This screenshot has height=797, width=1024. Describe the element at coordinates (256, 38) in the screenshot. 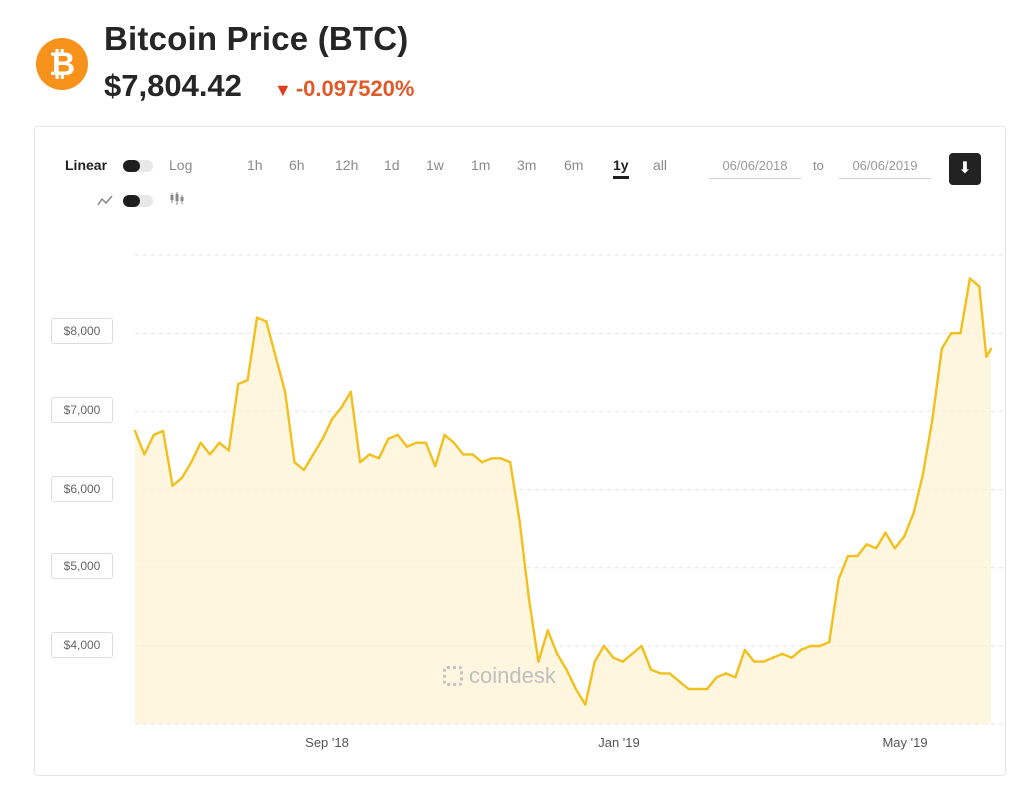

I see `page-title: Bitcoin Price (BTC)` at that location.